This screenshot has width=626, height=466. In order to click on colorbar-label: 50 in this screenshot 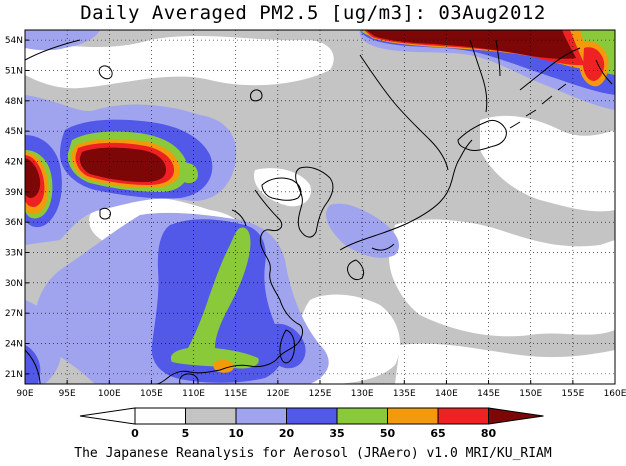, I will do `click(388, 433)`.